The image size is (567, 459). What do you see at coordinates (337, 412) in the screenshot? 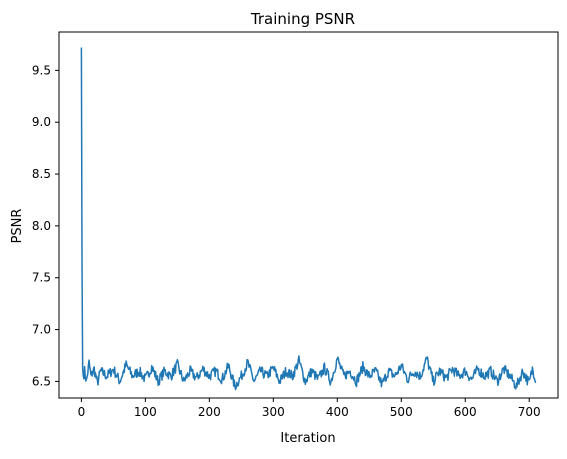
I see `x-tick-label: 400` at bounding box center [337, 412].